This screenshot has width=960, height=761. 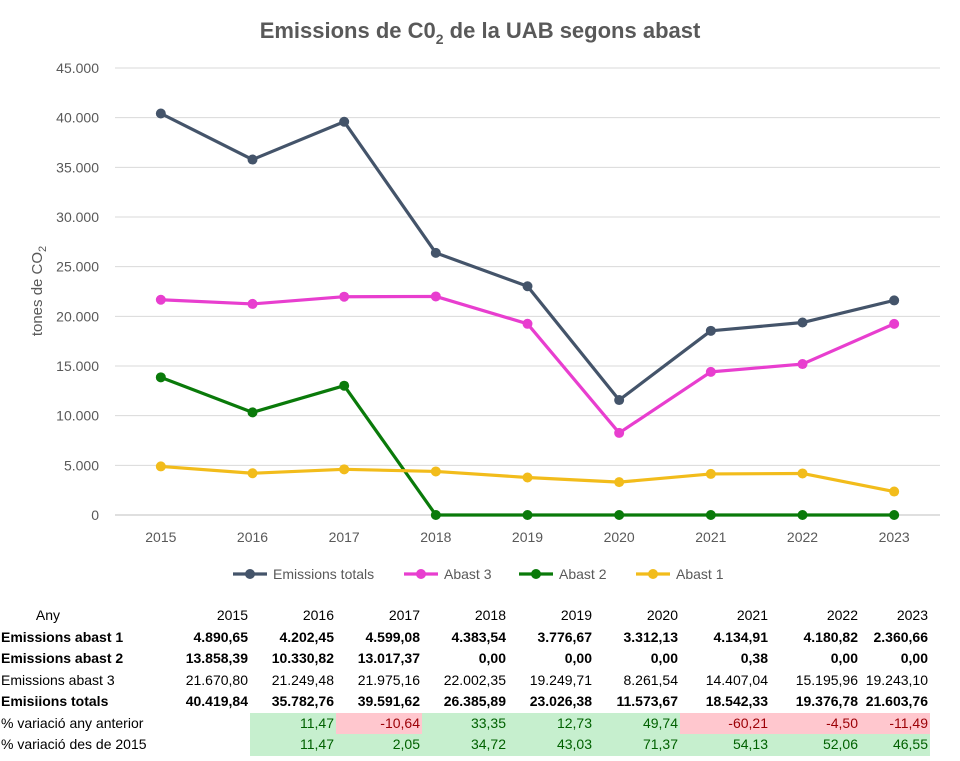 What do you see at coordinates (47, 615) in the screenshot?
I see `table-header-label: Any` at bounding box center [47, 615].